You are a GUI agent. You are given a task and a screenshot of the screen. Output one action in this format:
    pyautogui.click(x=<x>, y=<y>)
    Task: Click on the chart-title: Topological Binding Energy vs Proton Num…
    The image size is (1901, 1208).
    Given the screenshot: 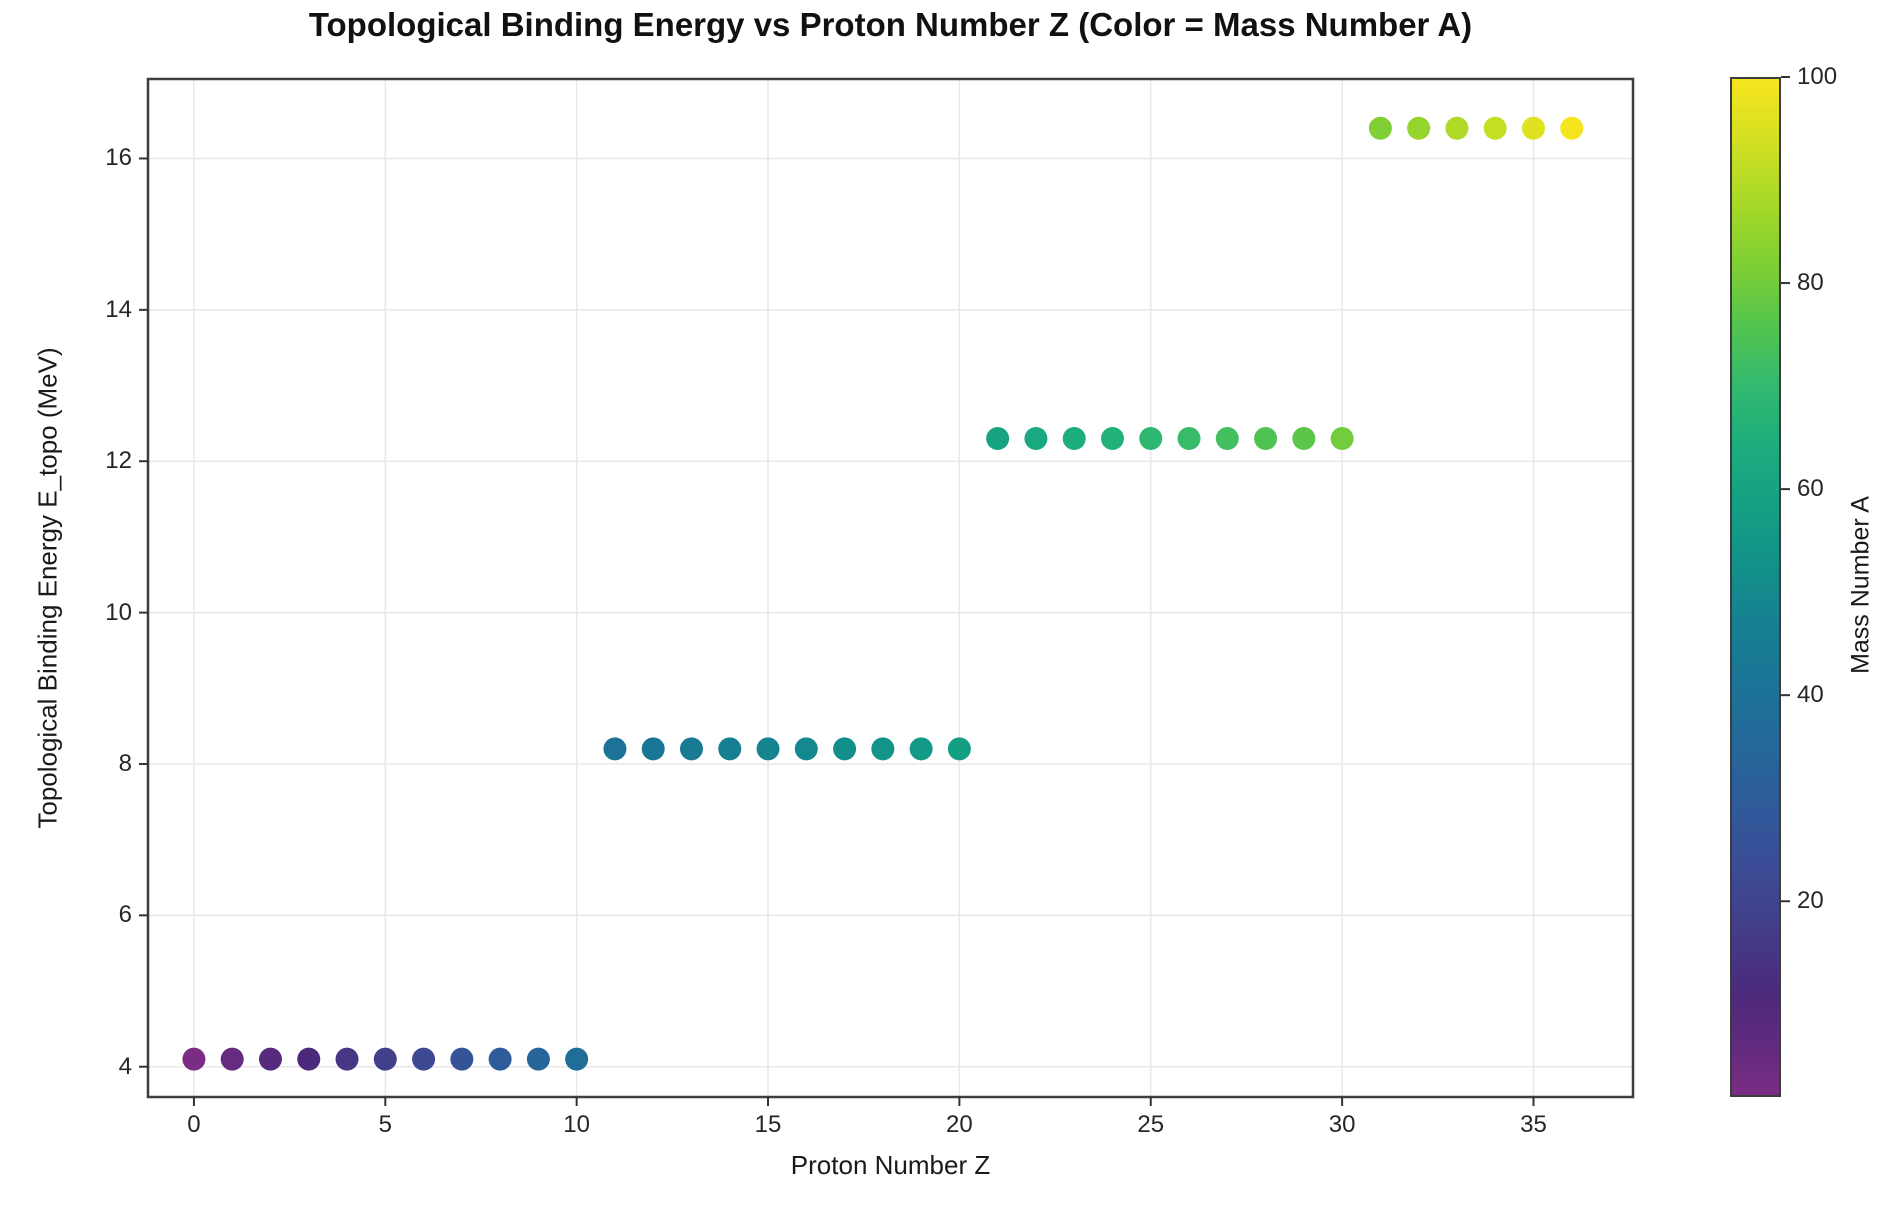 What is the action you would take?
    pyautogui.click(x=890, y=24)
    